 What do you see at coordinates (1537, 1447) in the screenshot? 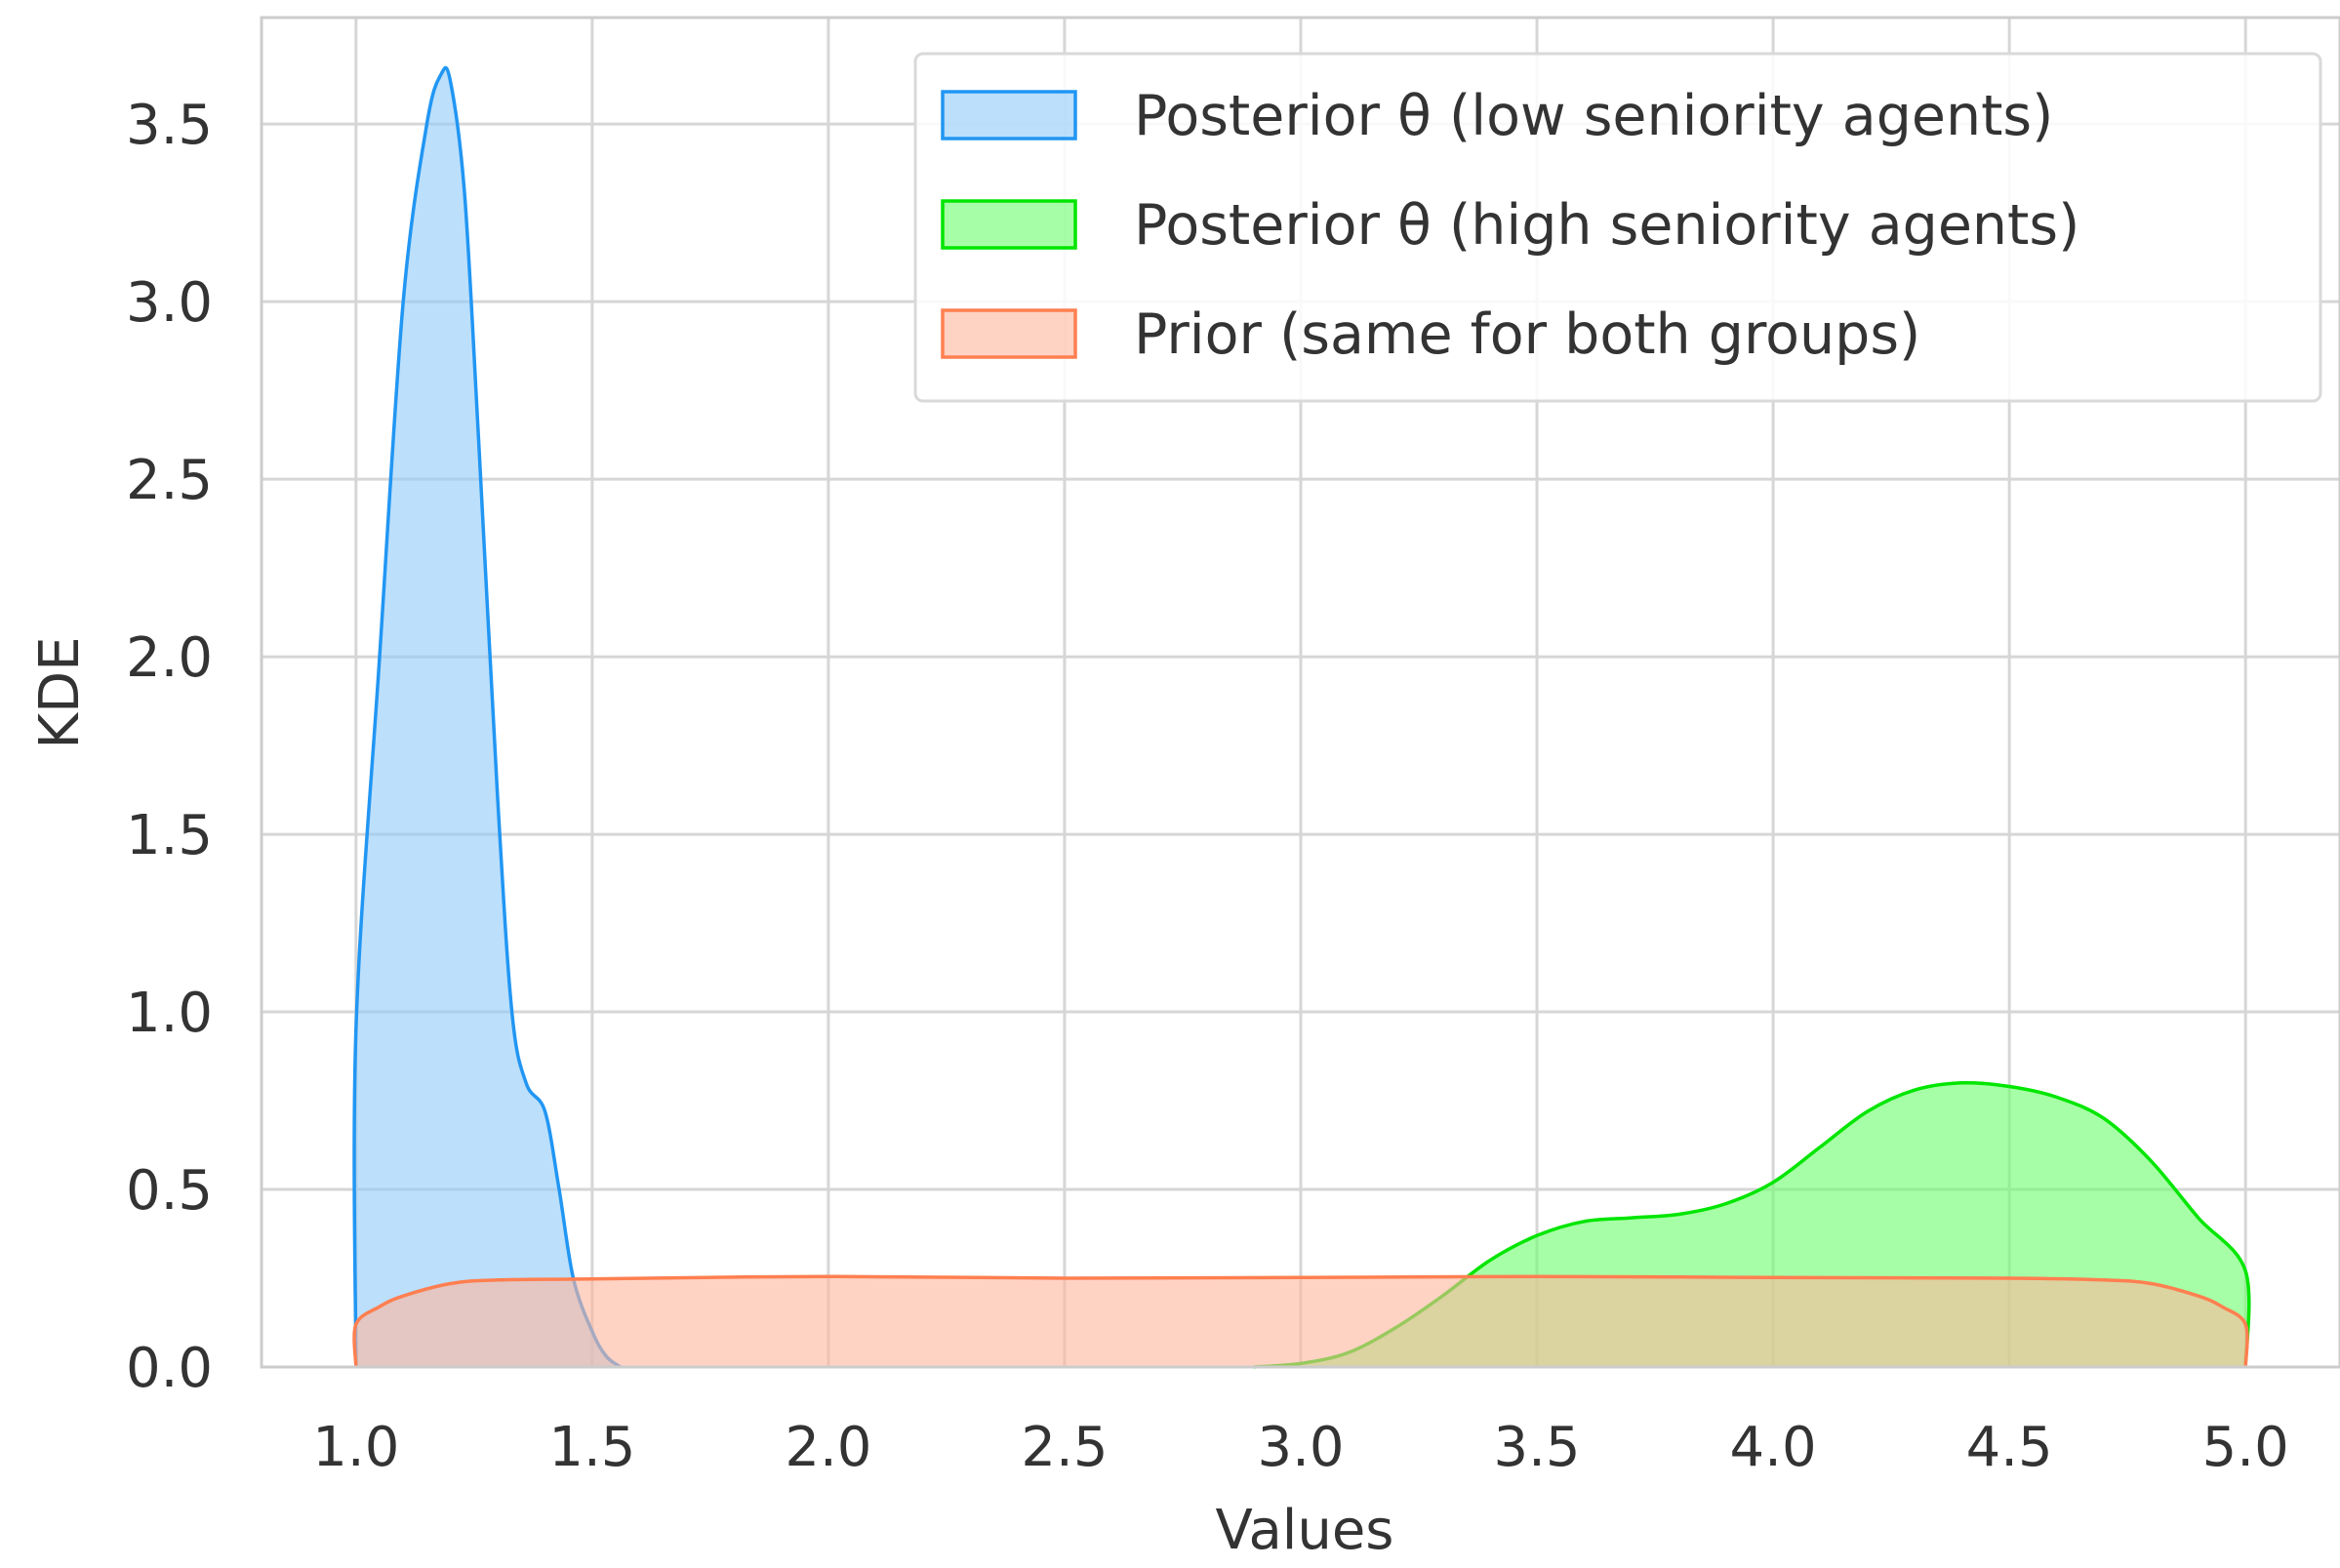
I see `x-tick-label: 3.5` at bounding box center [1537, 1447].